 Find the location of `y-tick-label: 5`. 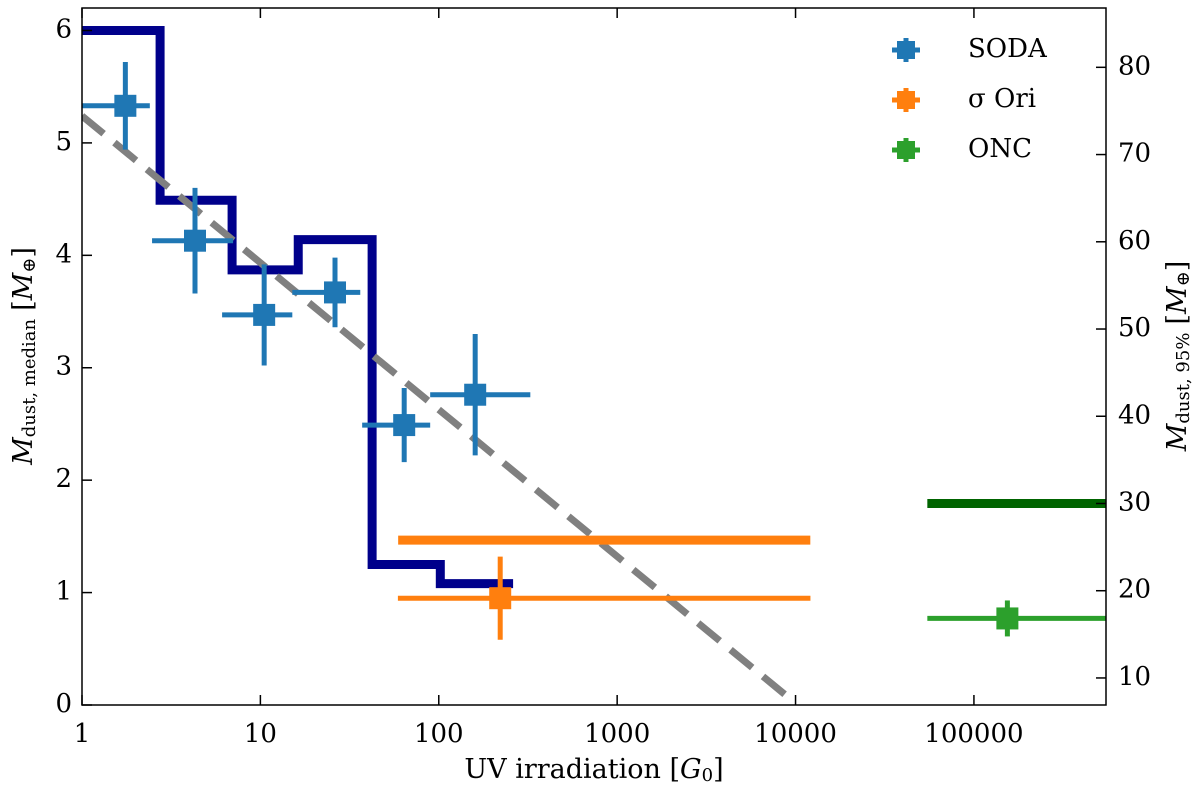

y-tick-label: 5 is located at coordinates (63, 142).